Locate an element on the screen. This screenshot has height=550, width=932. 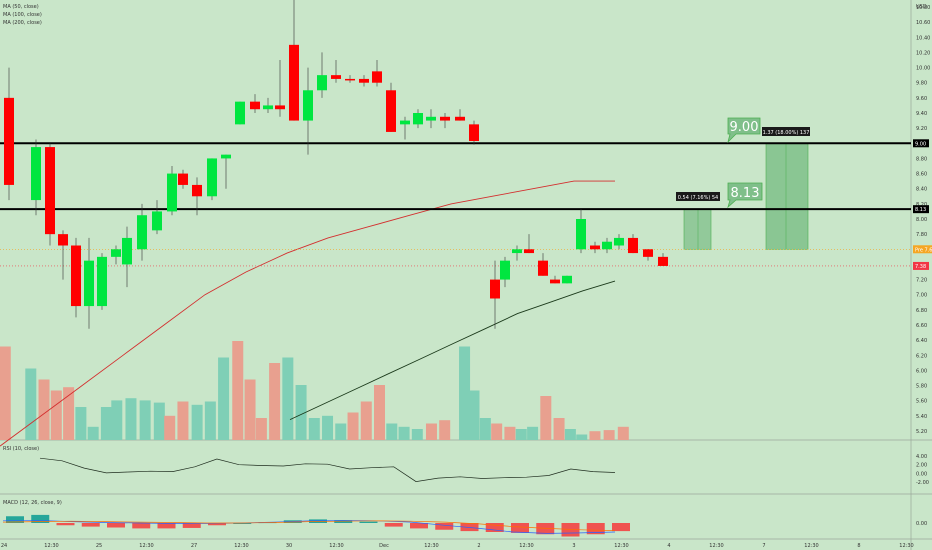
price-tick-label: 9.80 is located at coordinates (921, 84).